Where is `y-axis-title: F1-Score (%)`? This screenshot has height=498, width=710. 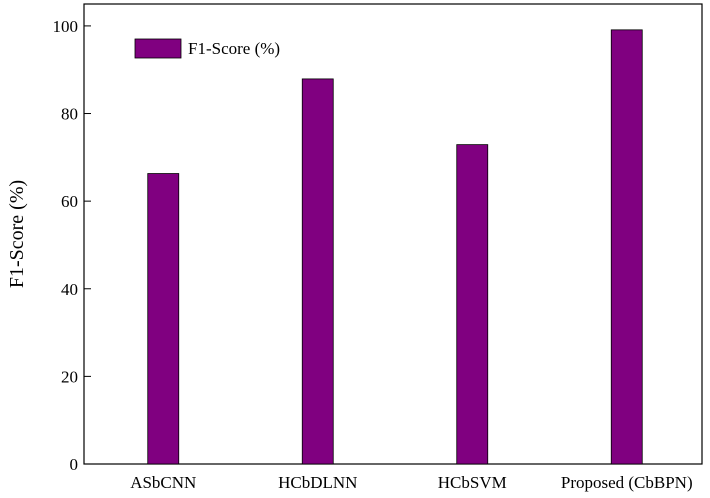
y-axis-title: F1-Score (%) is located at coordinates (17, 234).